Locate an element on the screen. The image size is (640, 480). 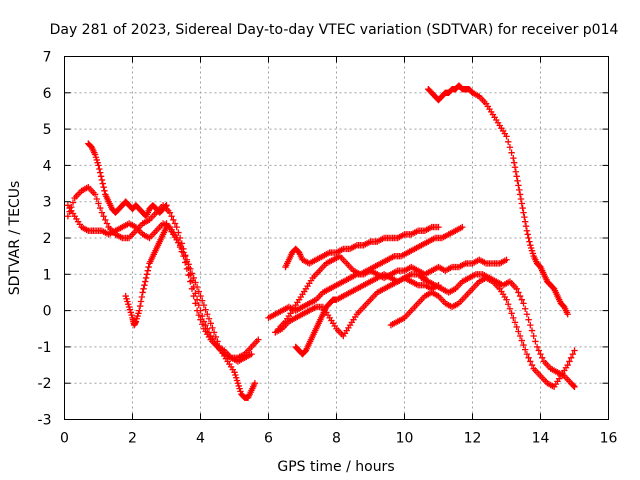
x-tick-label: 0 is located at coordinates (64, 439).